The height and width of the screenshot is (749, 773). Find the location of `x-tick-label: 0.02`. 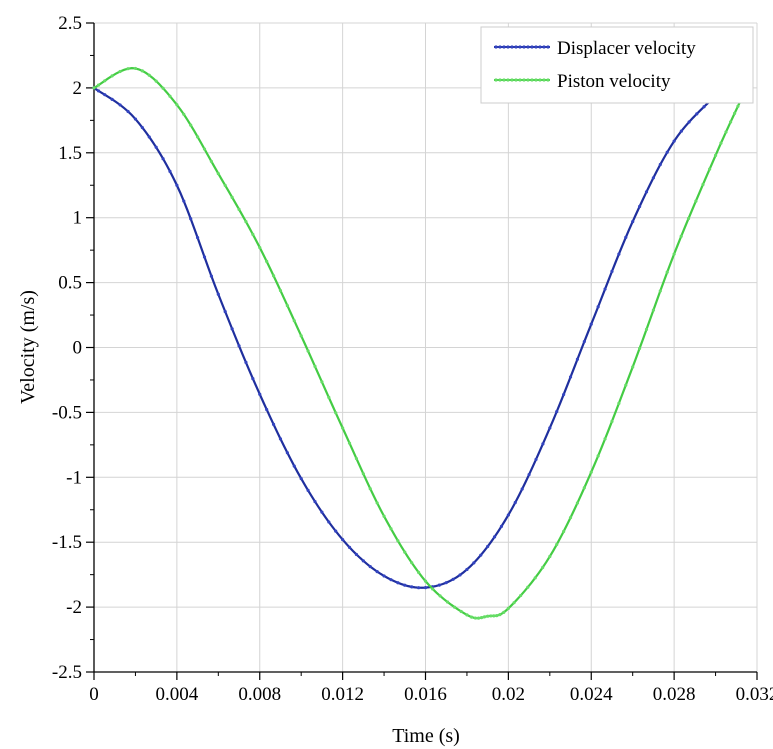

x-tick-label: 0.02 is located at coordinates (508, 694).